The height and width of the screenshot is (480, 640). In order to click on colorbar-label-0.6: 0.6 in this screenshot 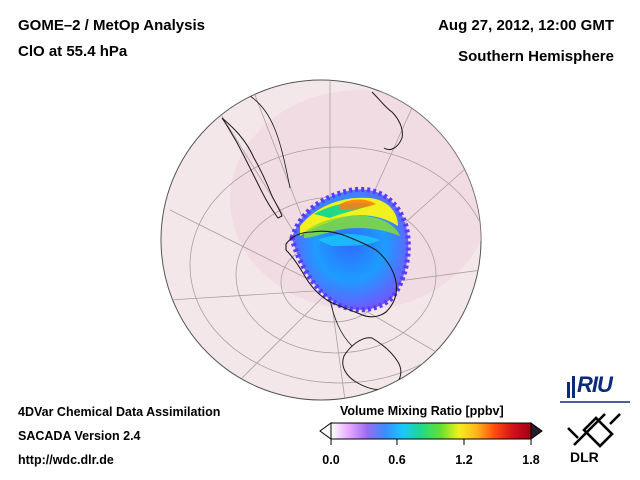, I will do `click(397, 460)`.